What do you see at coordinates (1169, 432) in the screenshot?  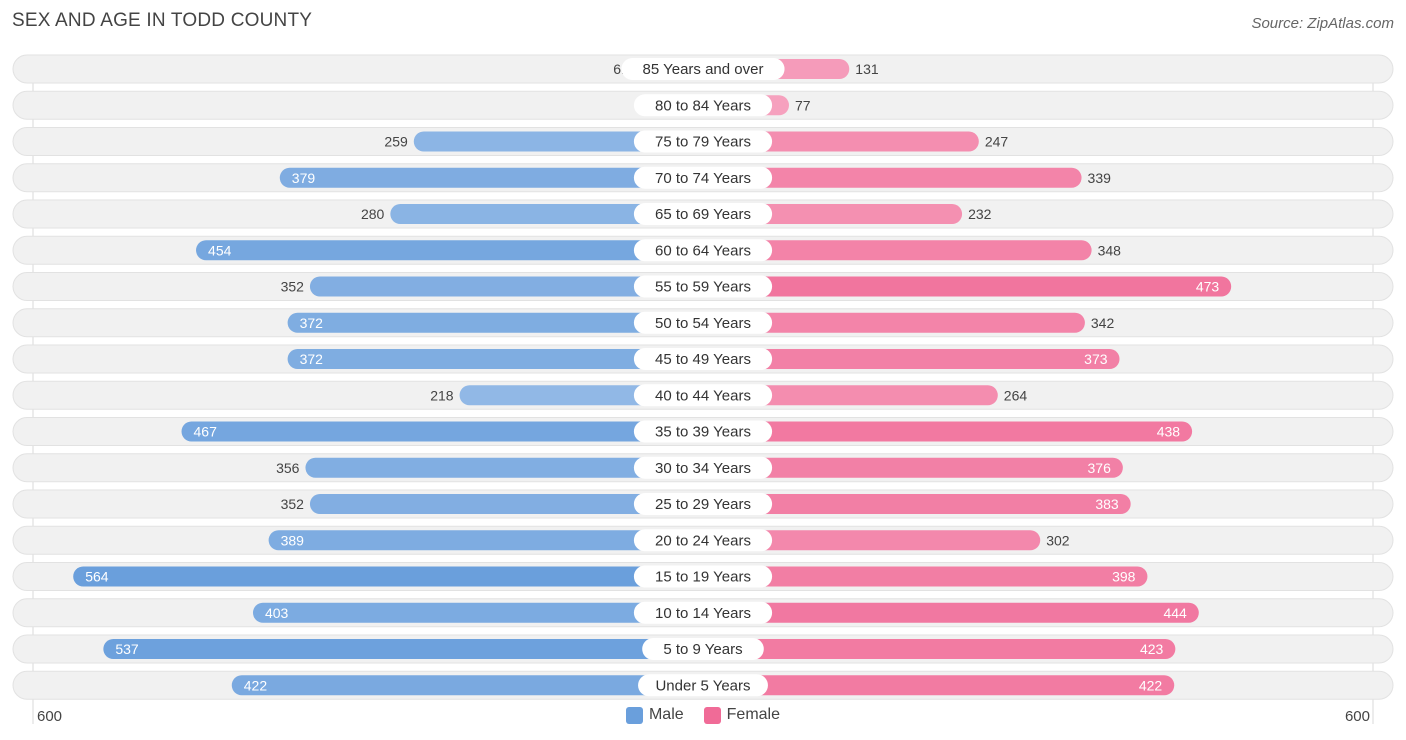 I see `female-value-label: 438` at bounding box center [1169, 432].